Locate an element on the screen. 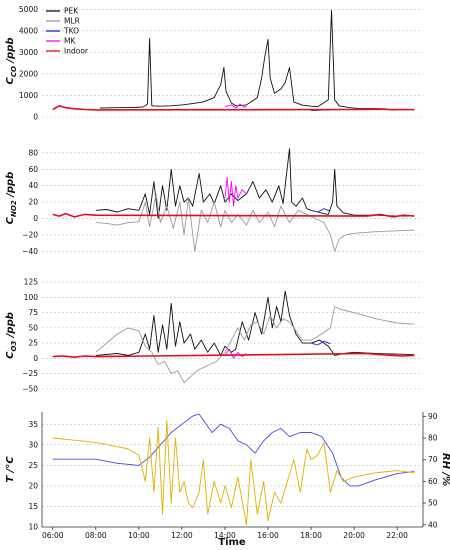 This screenshot has height=550, width=450. y-tick-label: −20 is located at coordinates (30, 234).